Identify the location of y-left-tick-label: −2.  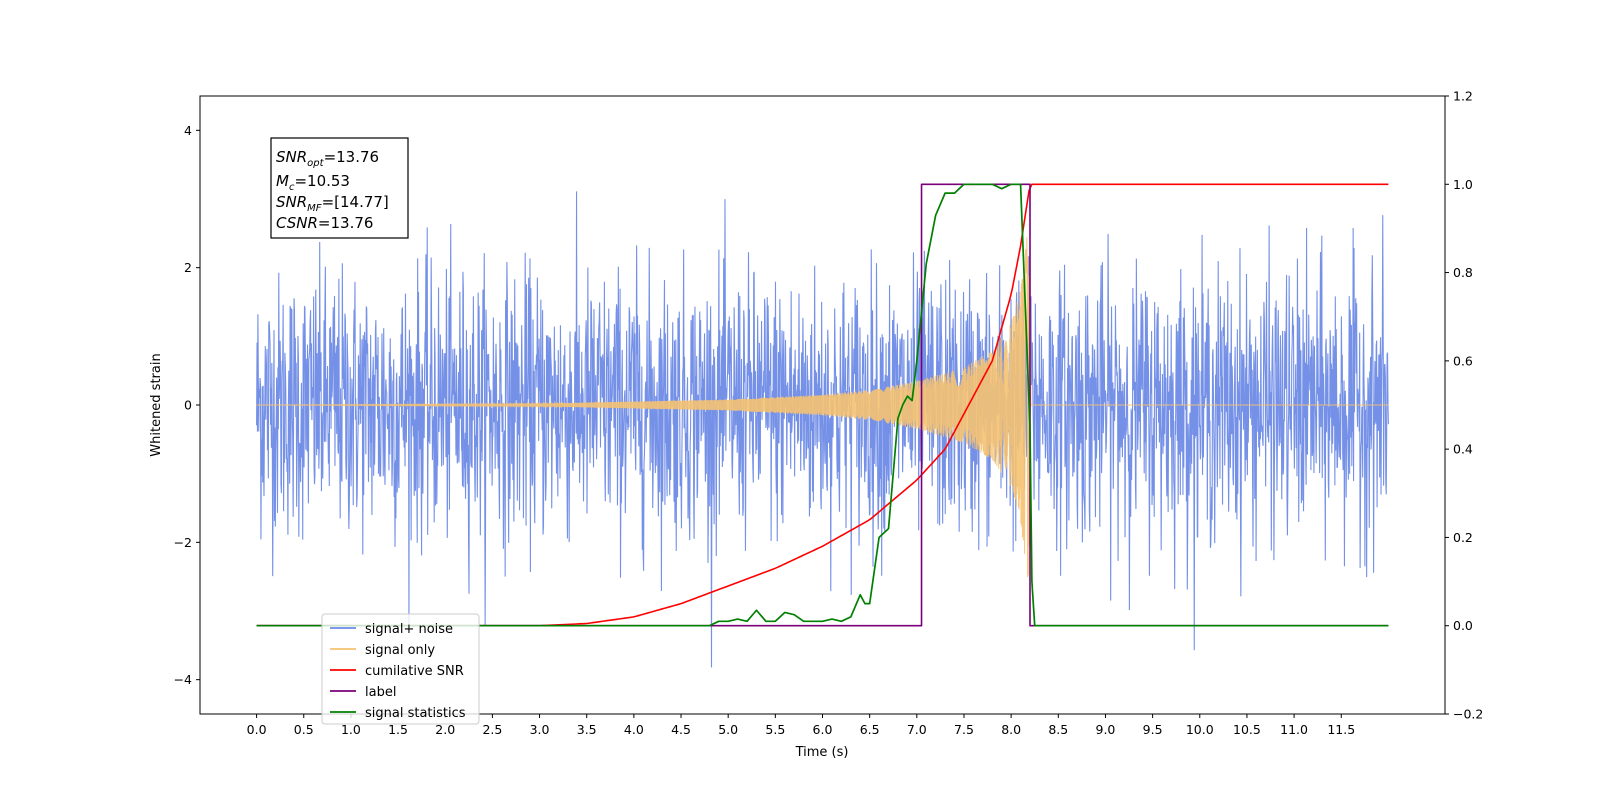
(183, 542).